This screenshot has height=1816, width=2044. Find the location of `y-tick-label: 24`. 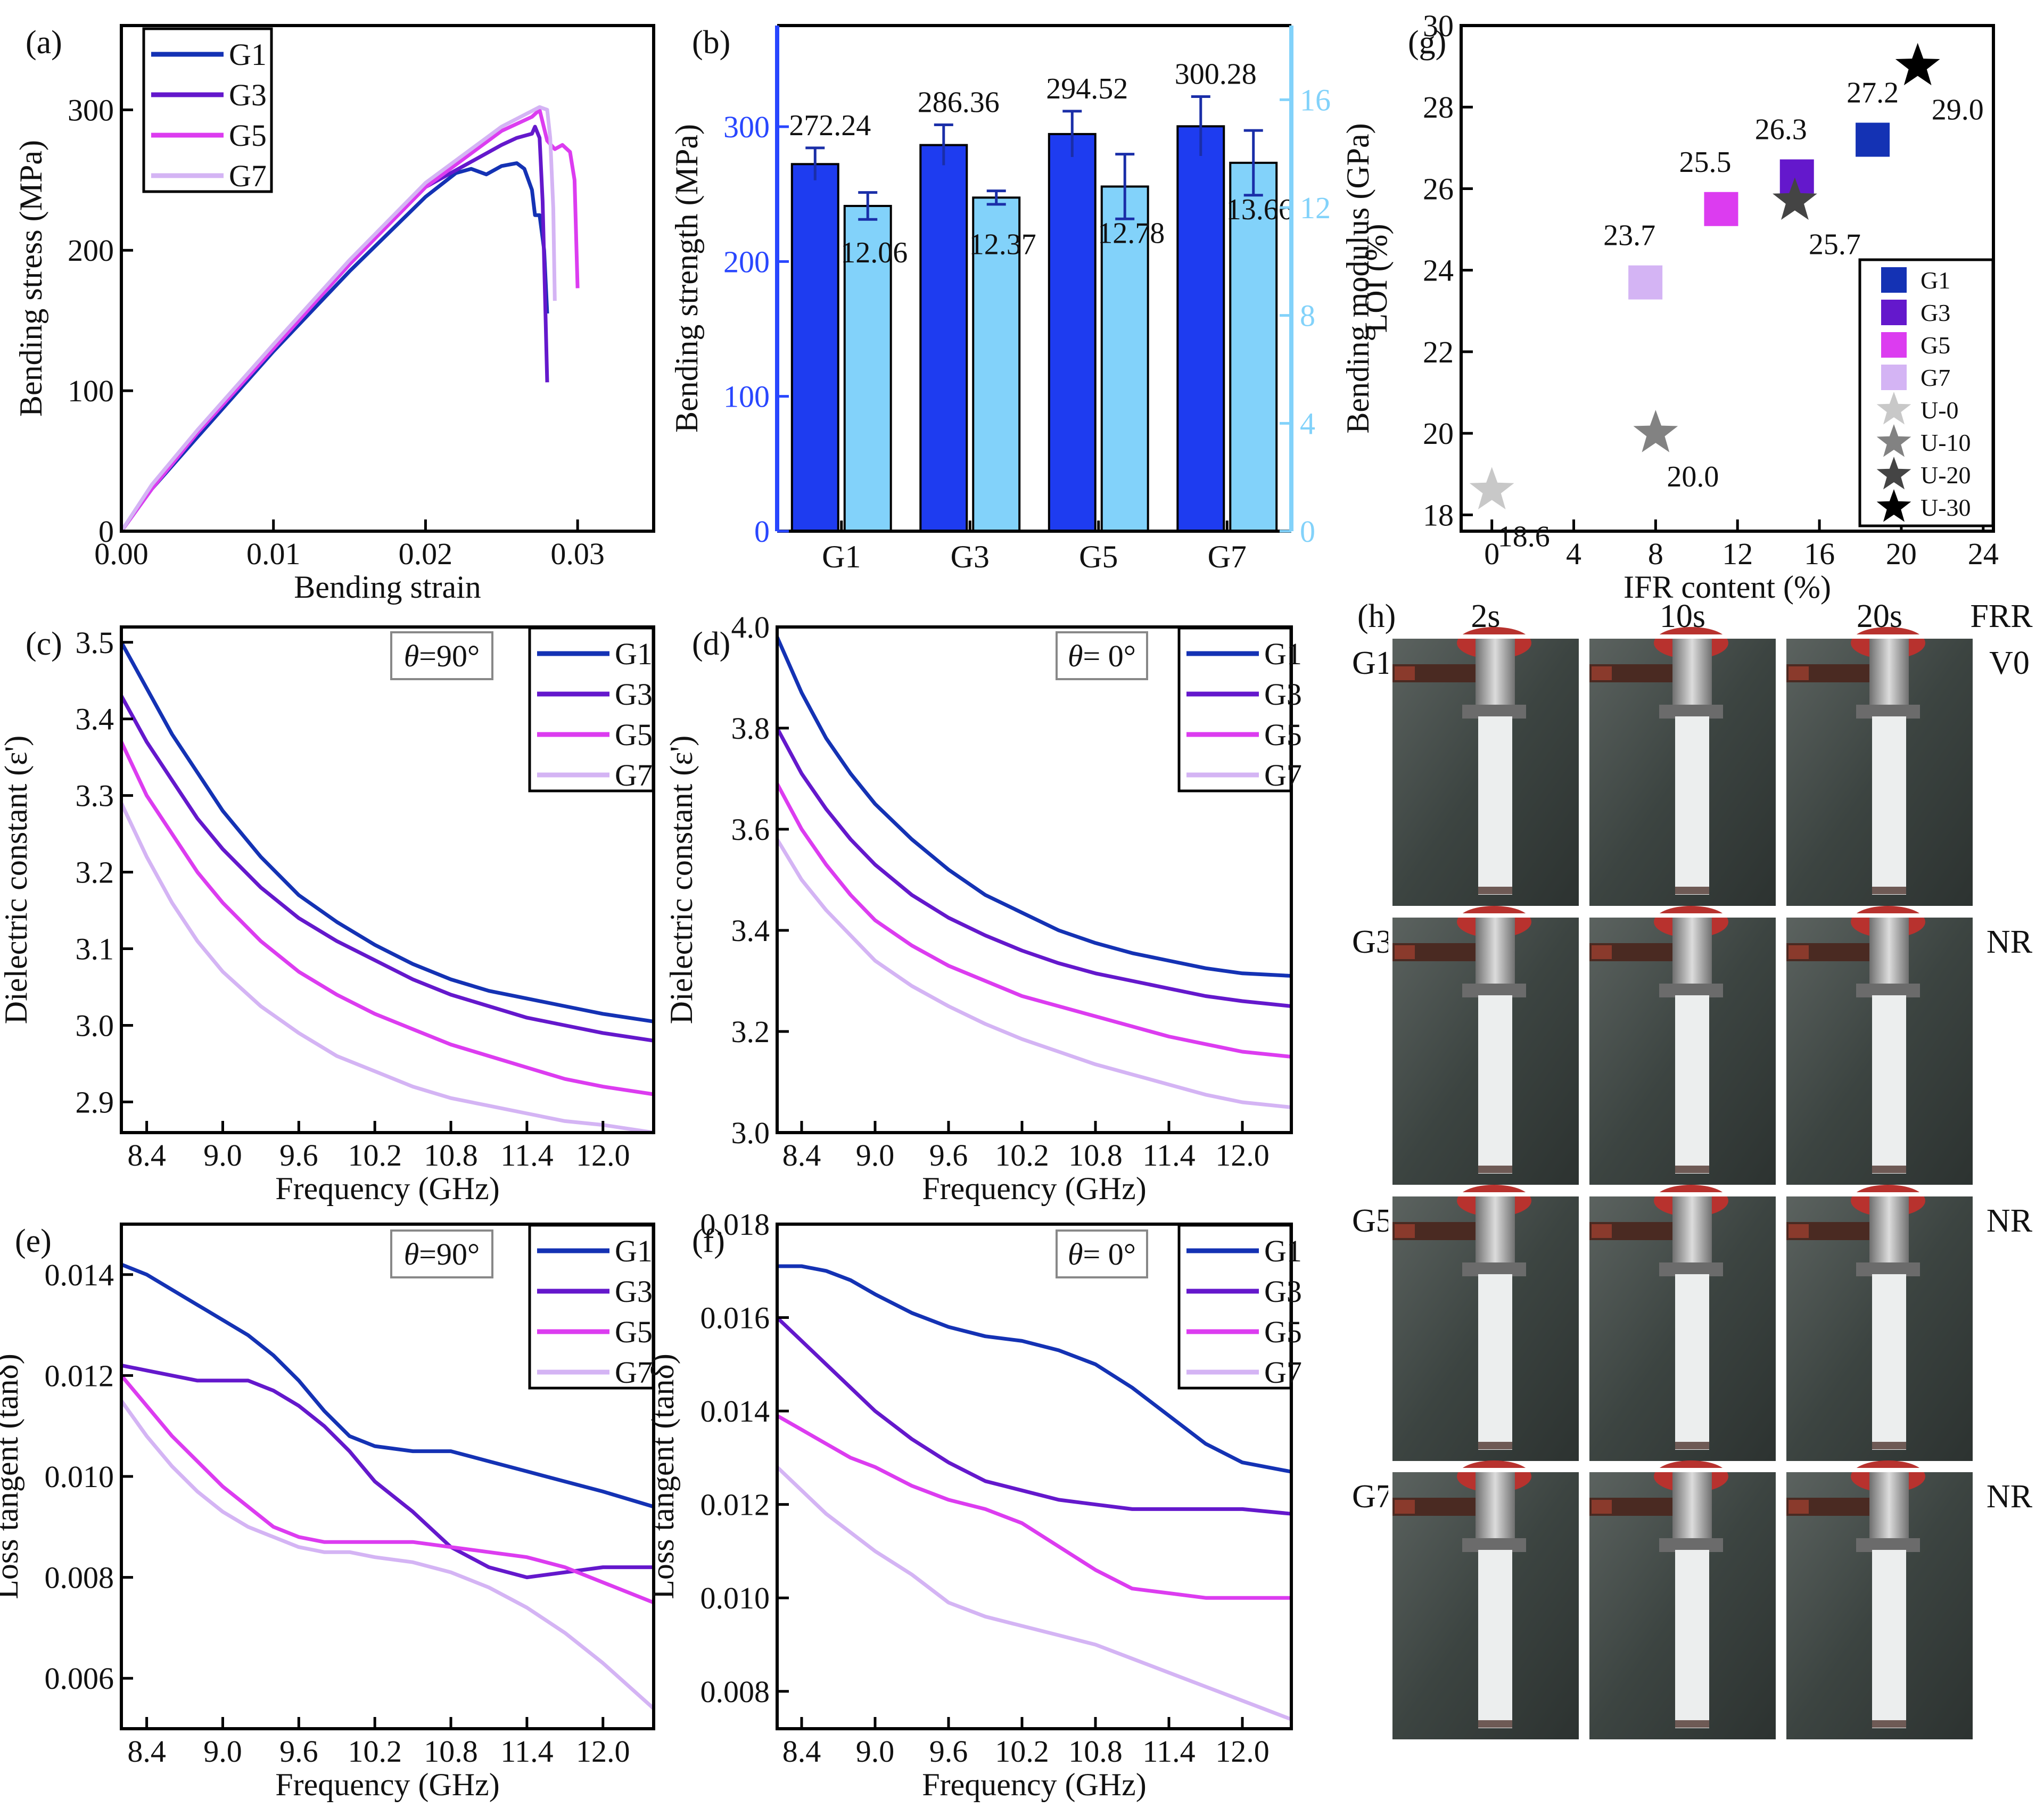

y-tick-label: 24 is located at coordinates (1439, 270).